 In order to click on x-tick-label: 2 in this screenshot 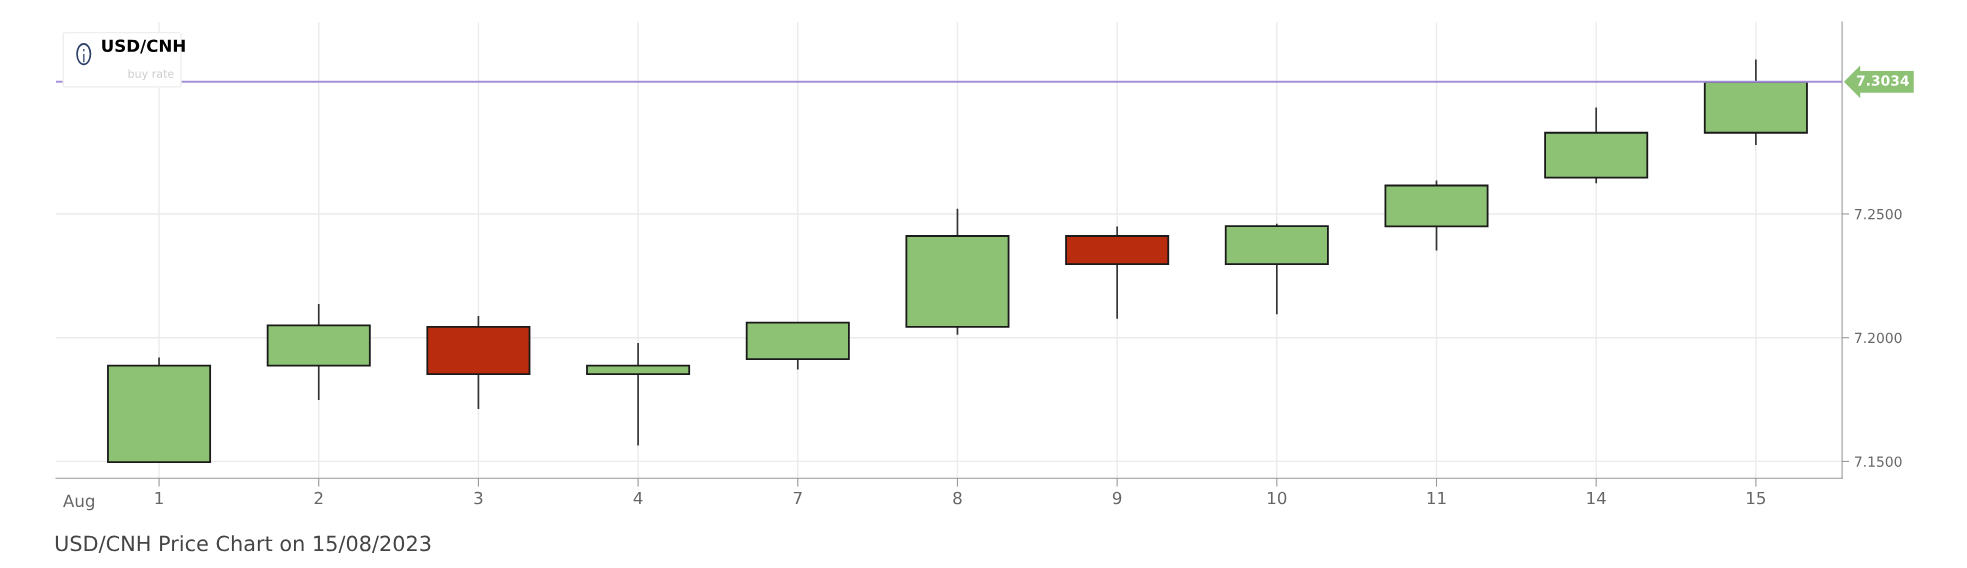, I will do `click(318, 498)`.